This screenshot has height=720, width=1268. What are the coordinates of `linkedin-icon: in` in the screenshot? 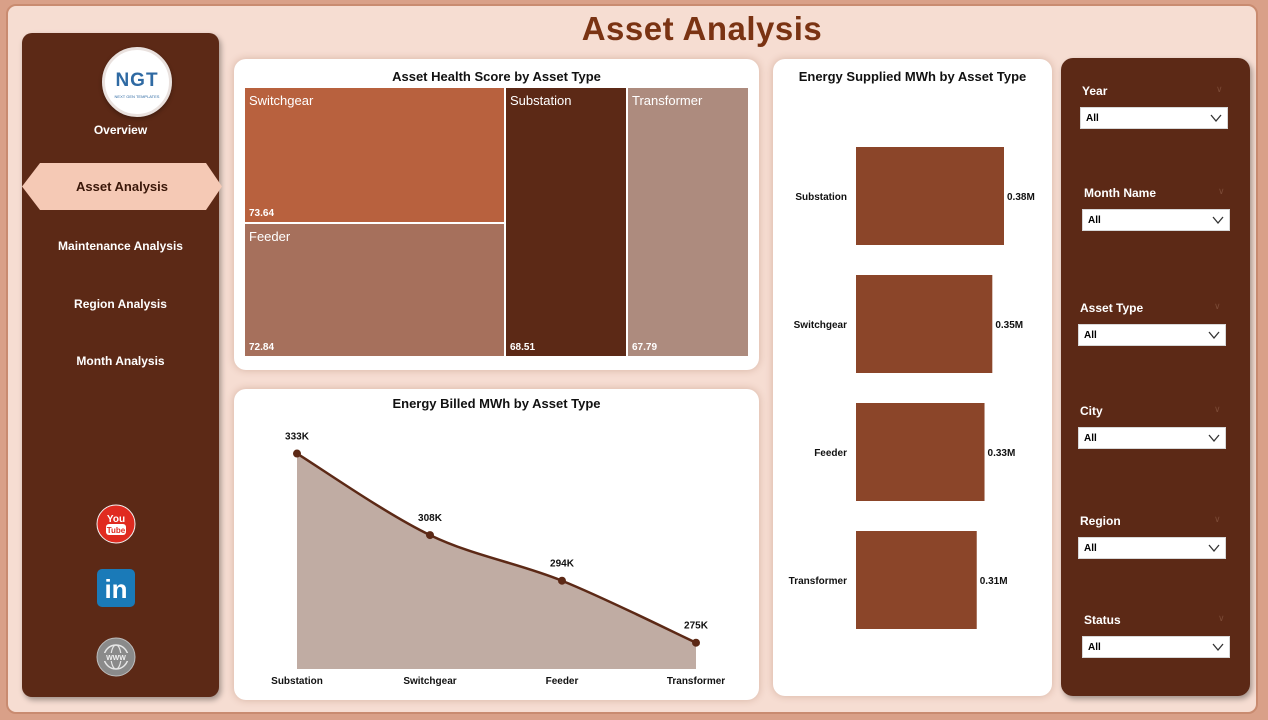 It's located at (116, 588).